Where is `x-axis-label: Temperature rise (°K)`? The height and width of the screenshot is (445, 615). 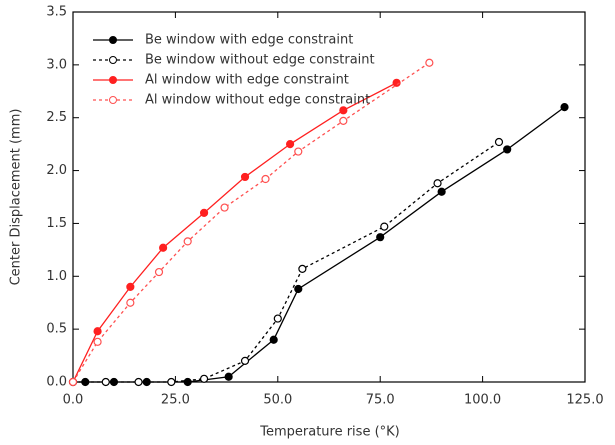
x-axis-label: Temperature rise (°K) is located at coordinates (329, 432).